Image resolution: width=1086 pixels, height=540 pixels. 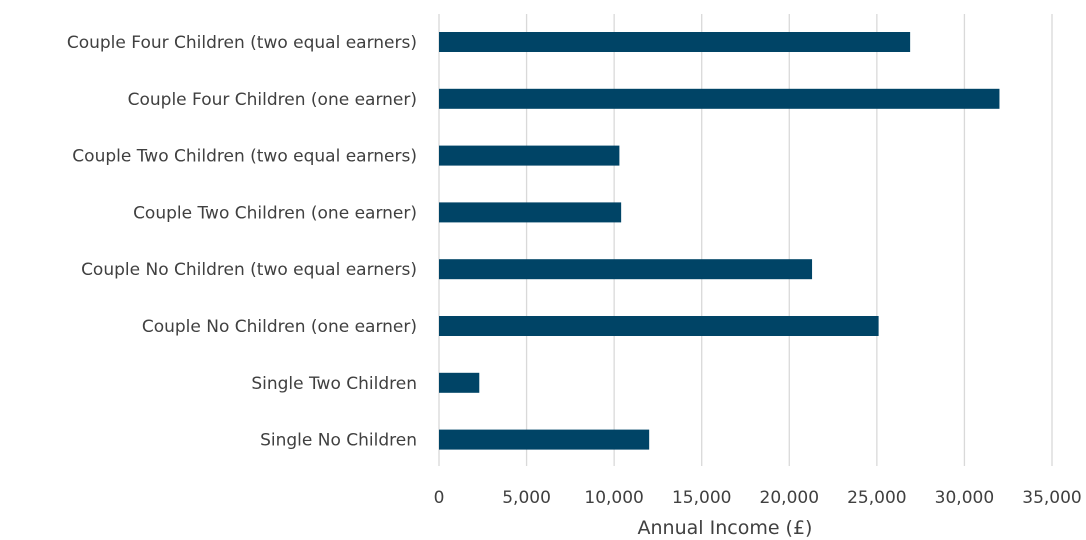 I want to click on category-label: Single No Children, so click(x=338, y=441).